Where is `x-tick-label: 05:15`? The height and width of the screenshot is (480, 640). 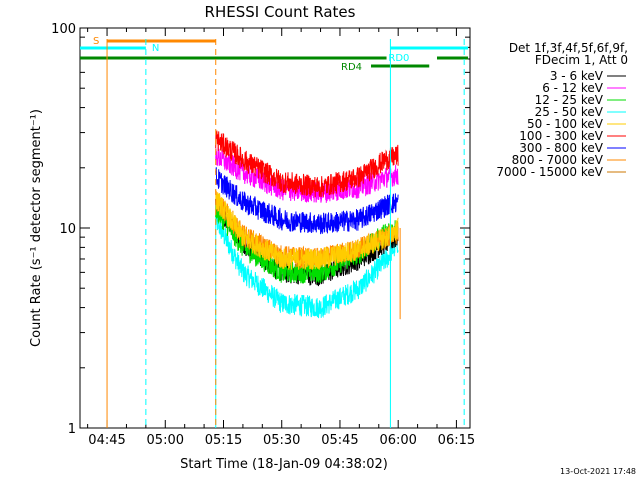
x-tick-label: 05:15 is located at coordinates (223, 440).